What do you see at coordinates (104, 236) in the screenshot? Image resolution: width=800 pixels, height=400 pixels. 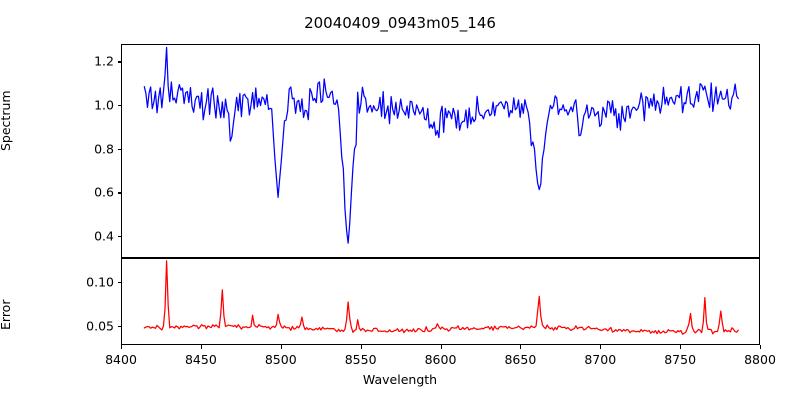 I see `y-tick-label: 0.4` at bounding box center [104, 236].